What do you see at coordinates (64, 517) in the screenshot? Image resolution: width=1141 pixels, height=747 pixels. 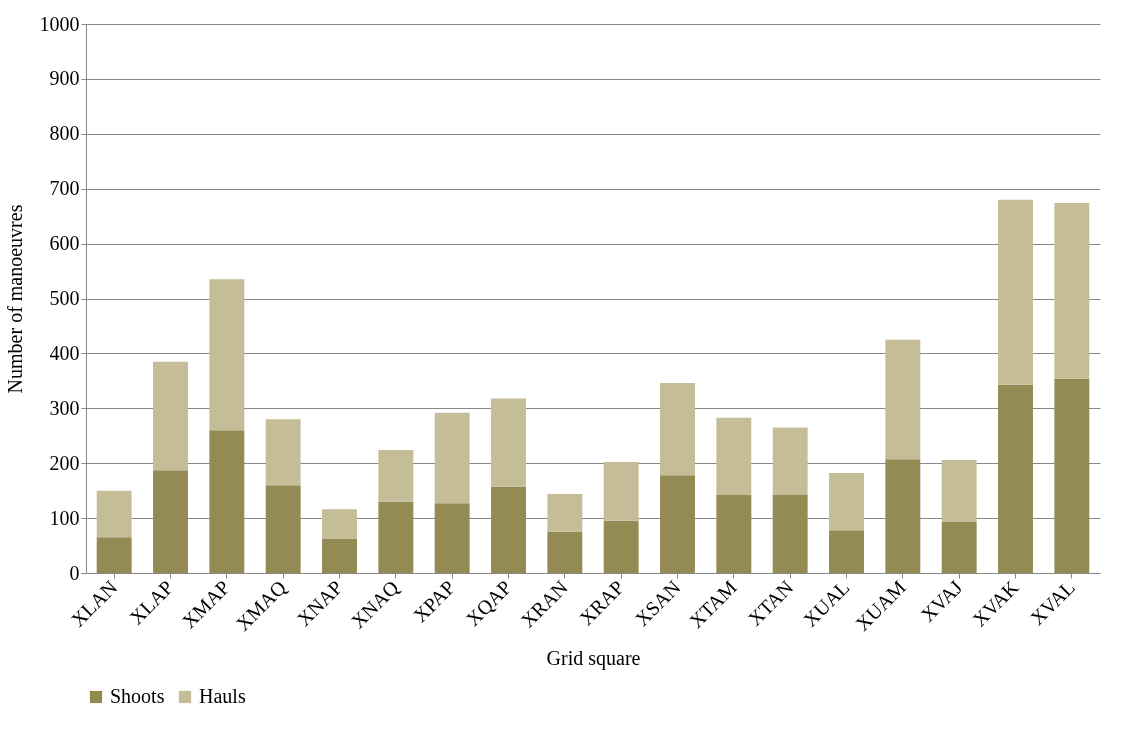 I see `y-tick-label: 100` at bounding box center [64, 517].